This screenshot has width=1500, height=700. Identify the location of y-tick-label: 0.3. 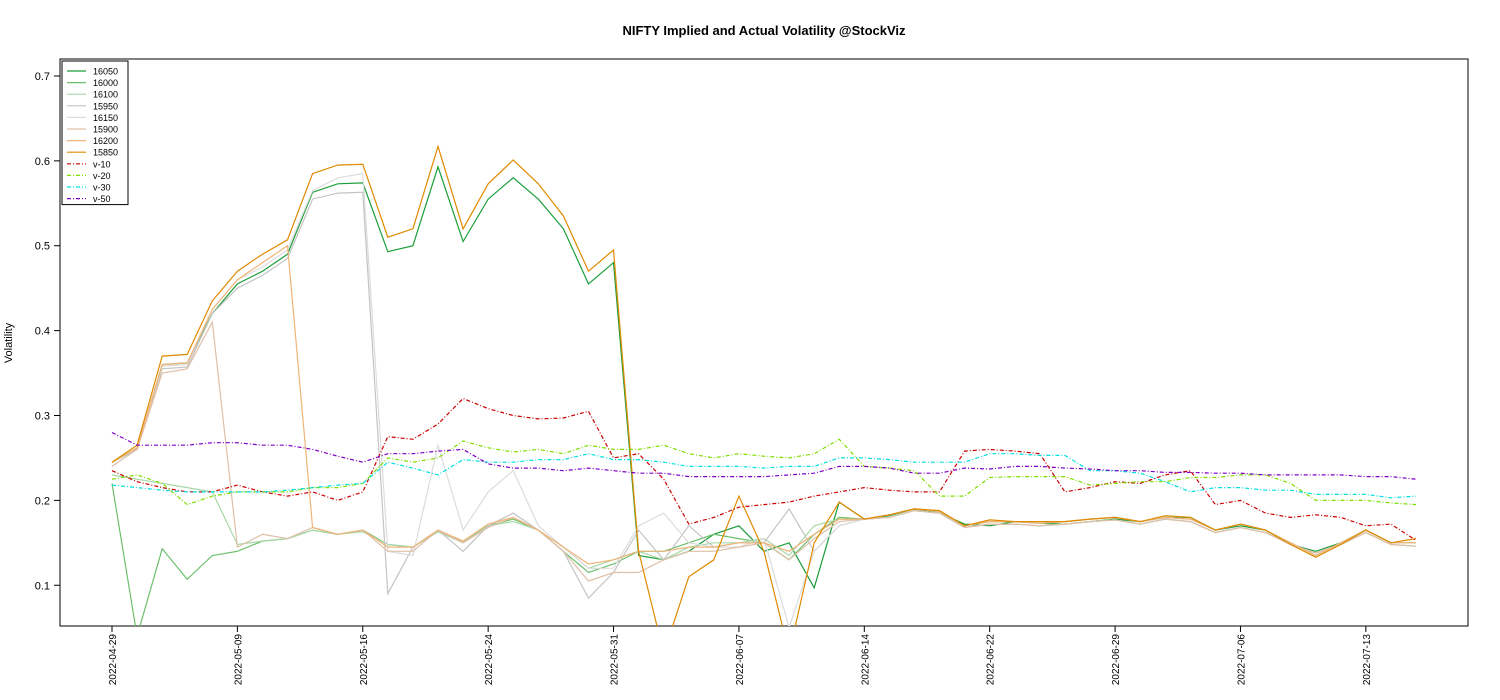
(42, 416).